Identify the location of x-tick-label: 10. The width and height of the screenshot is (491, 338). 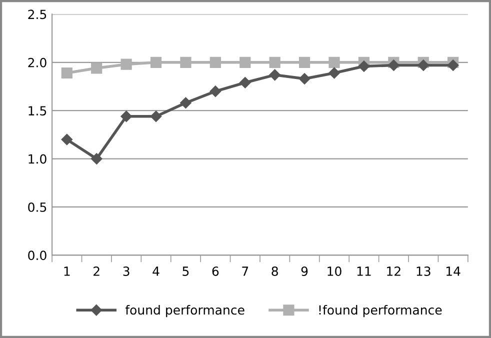
(335, 271).